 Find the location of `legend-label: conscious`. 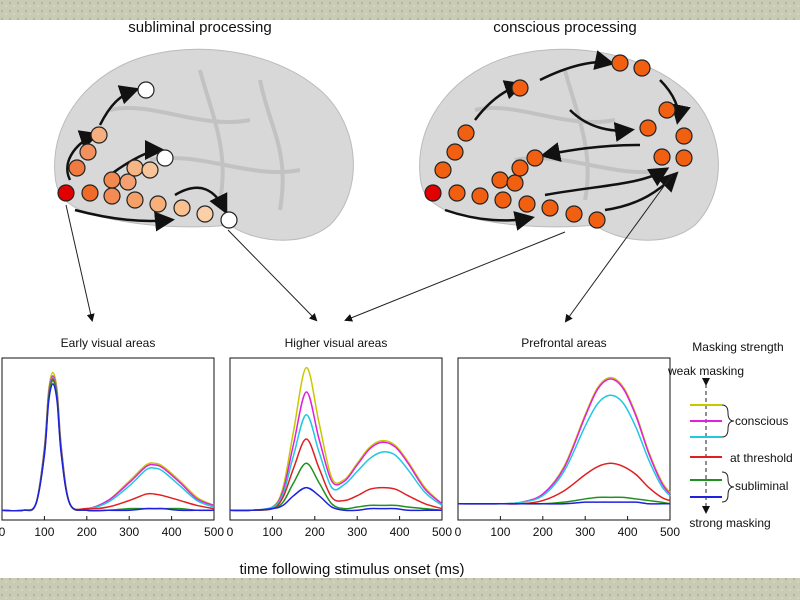

legend-label: conscious is located at coordinates (761, 421).